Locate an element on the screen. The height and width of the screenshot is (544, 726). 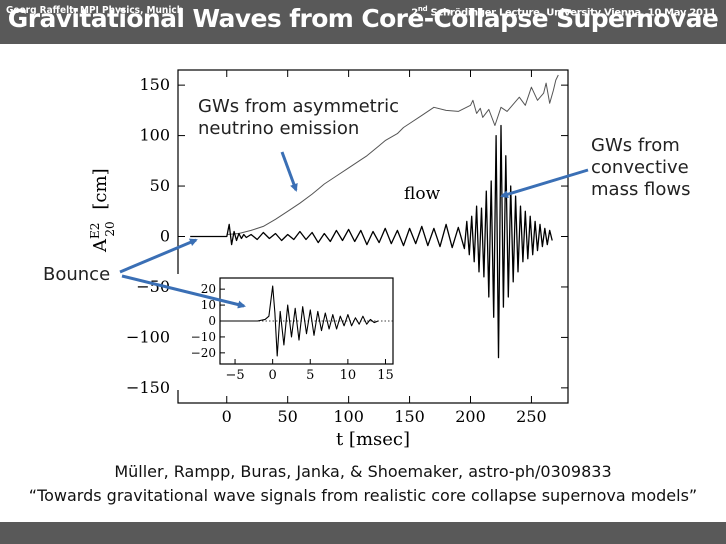
y-tick-label: 100 is located at coordinates (154, 135).